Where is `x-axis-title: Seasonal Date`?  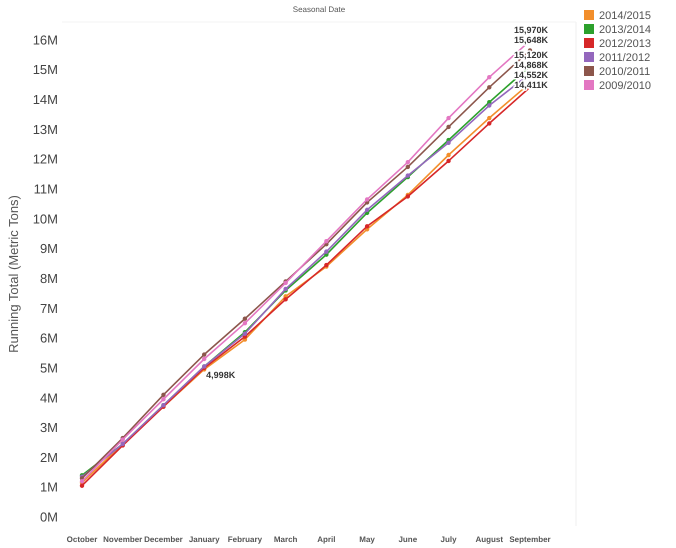
x-axis-title: Seasonal Date is located at coordinates (319, 9).